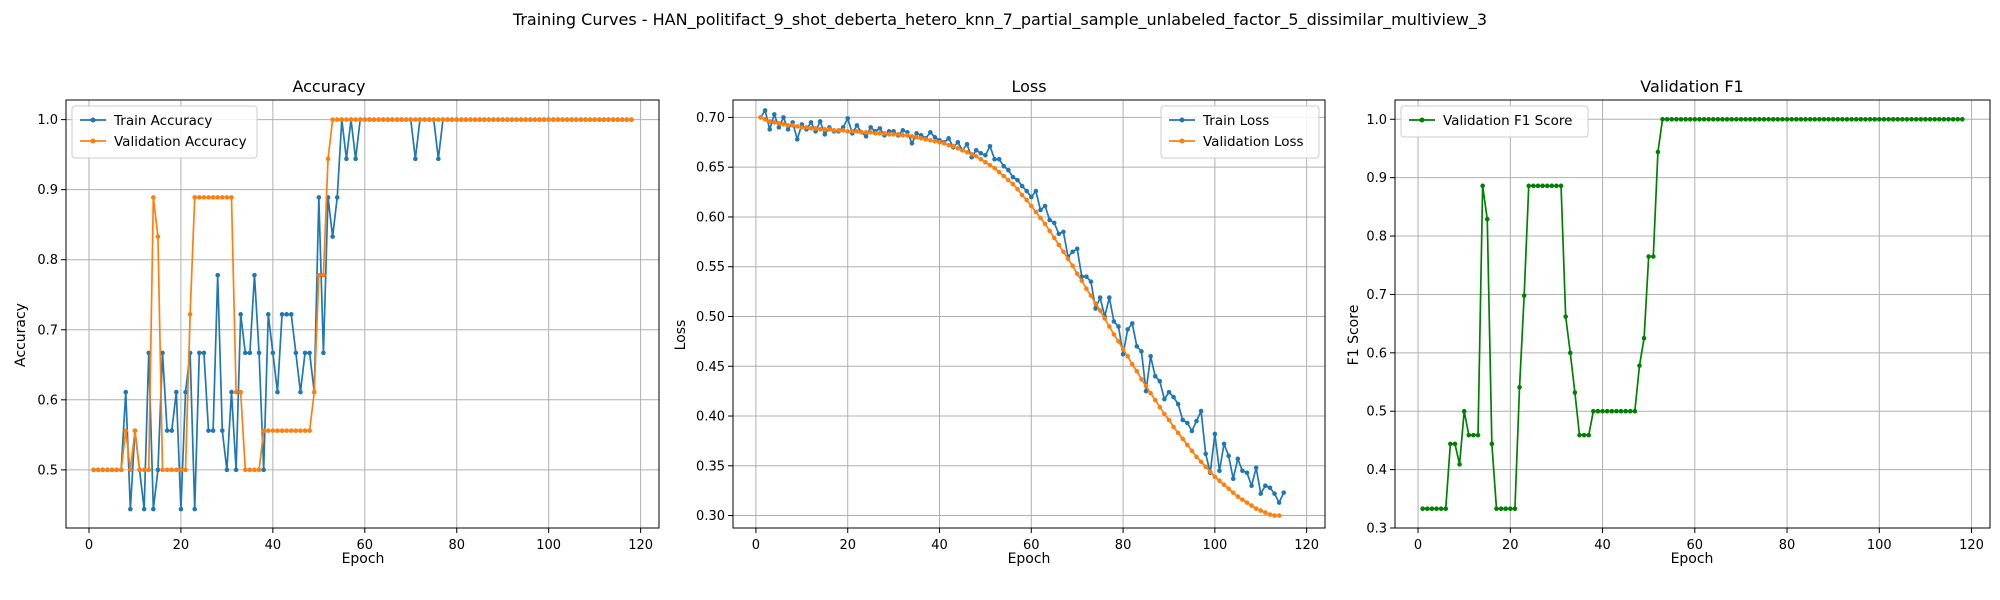  What do you see at coordinates (548, 545) in the screenshot?
I see `accuracy-x-tick-label: 100` at bounding box center [548, 545].